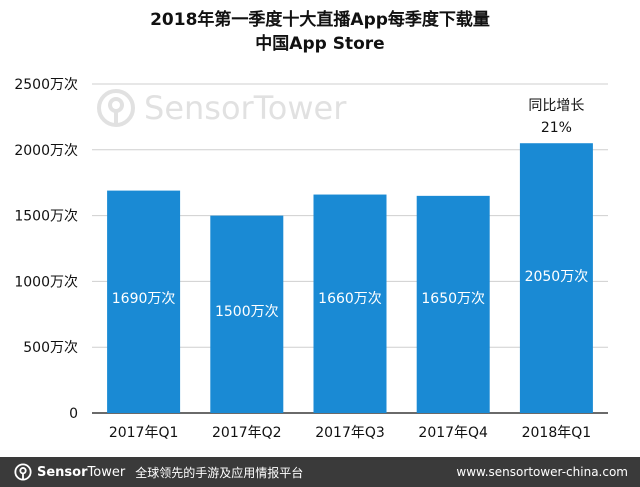 Image resolution: width=640 pixels, height=487 pixels. Describe the element at coordinates (556, 106) in the screenshot. I see `yoy-growth-label: 同比增长` at that location.